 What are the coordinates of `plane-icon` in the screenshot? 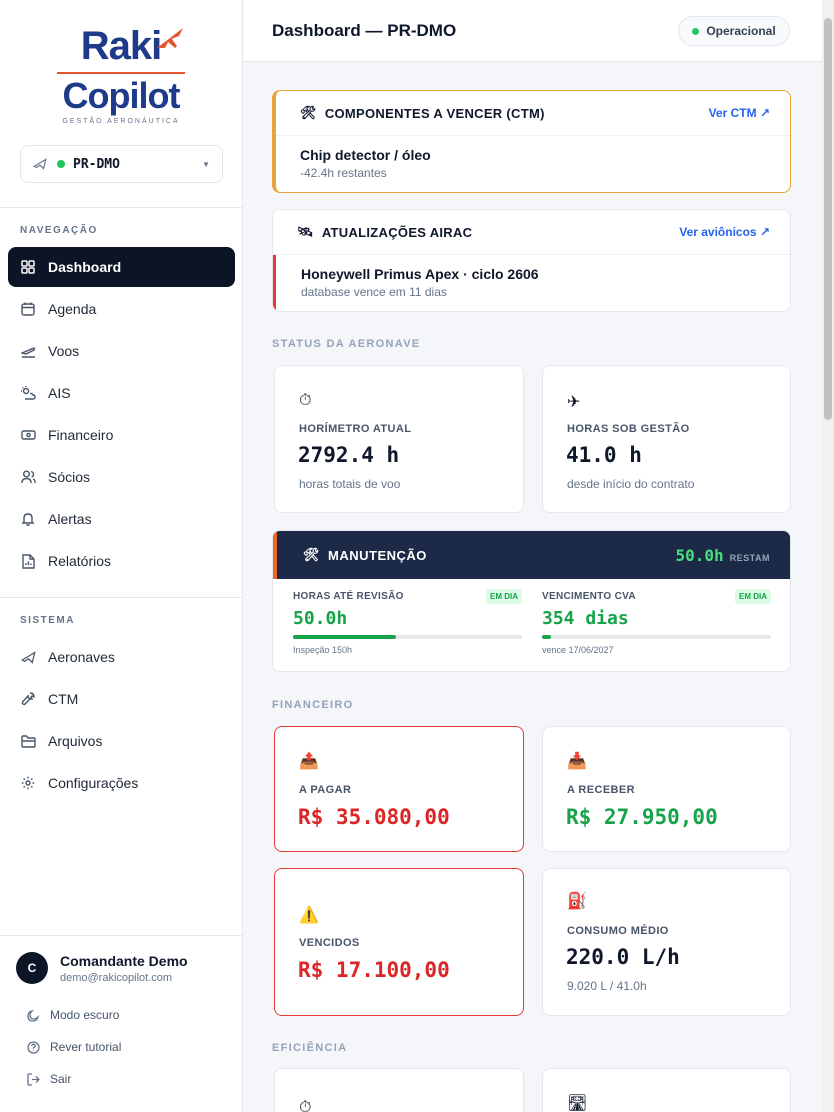 It's located at (28, 657).